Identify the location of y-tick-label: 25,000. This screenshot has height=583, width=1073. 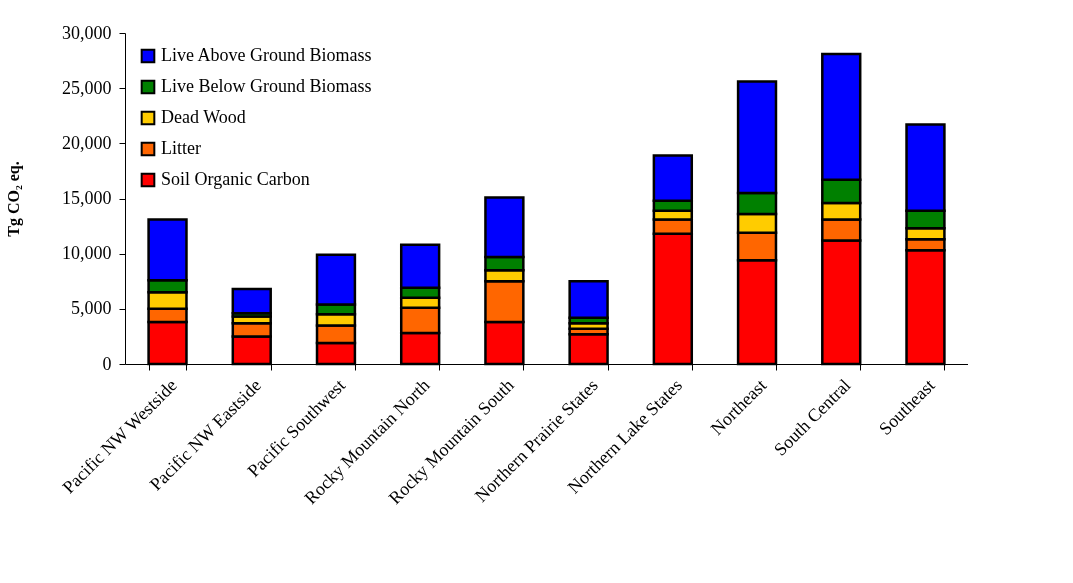
(87, 87).